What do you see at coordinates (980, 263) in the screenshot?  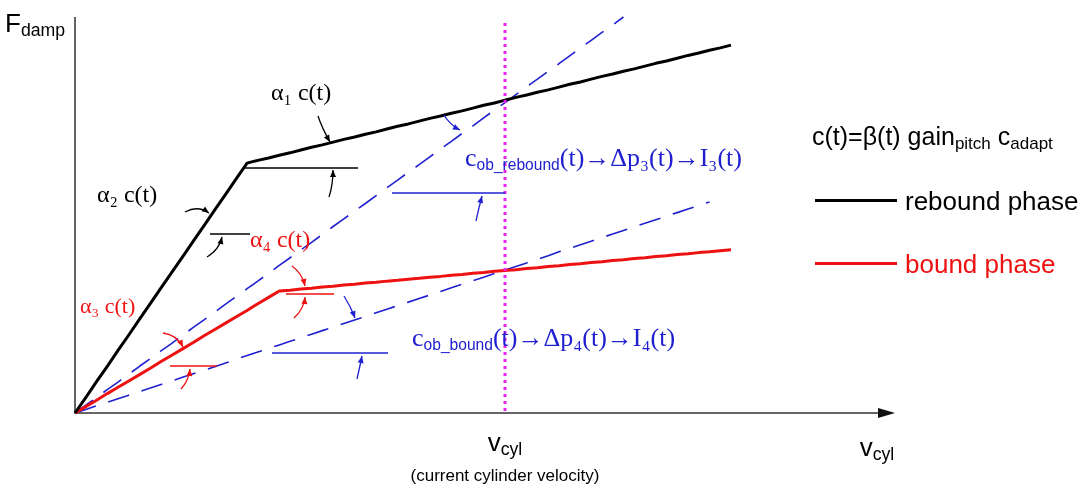 I see `legend-label: bound phase` at bounding box center [980, 263].